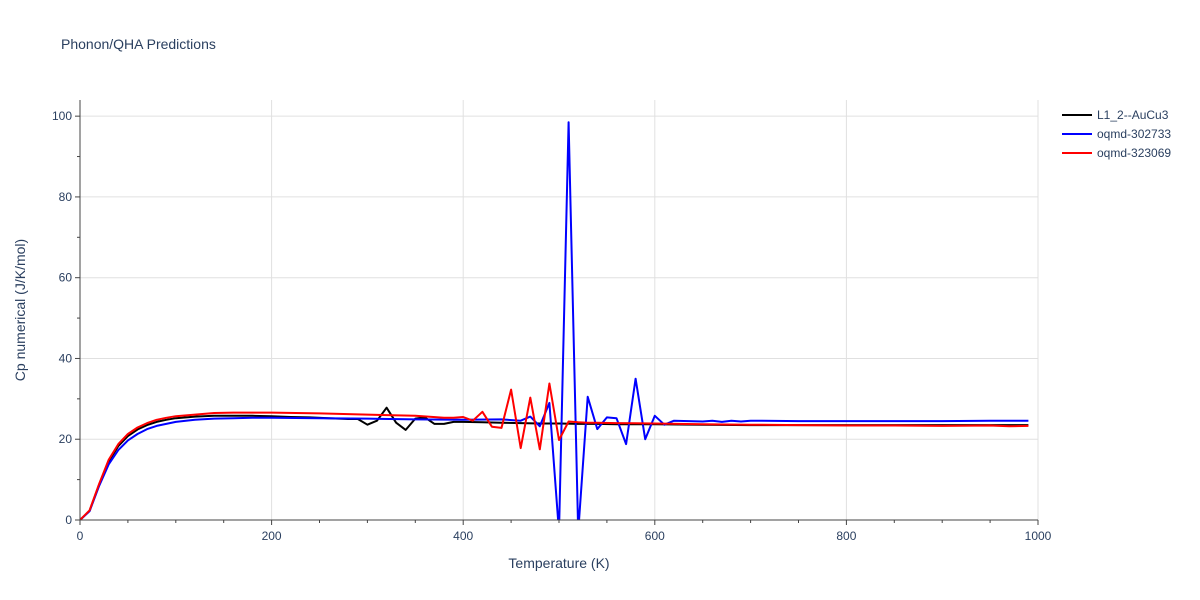  I want to click on y-tick-label: 40, so click(66, 358).